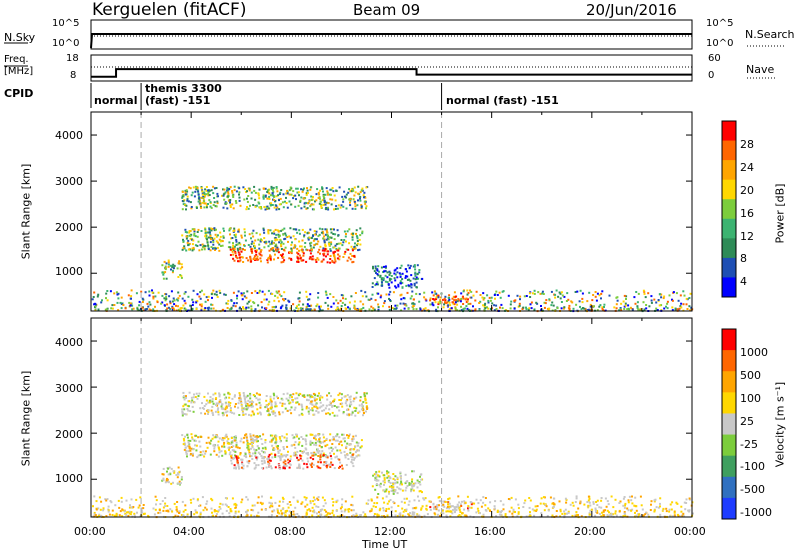 The width and height of the screenshot is (800, 554). Describe the element at coordinates (714, 58) in the screenshot. I see `nave-tick-high: 60` at that location.